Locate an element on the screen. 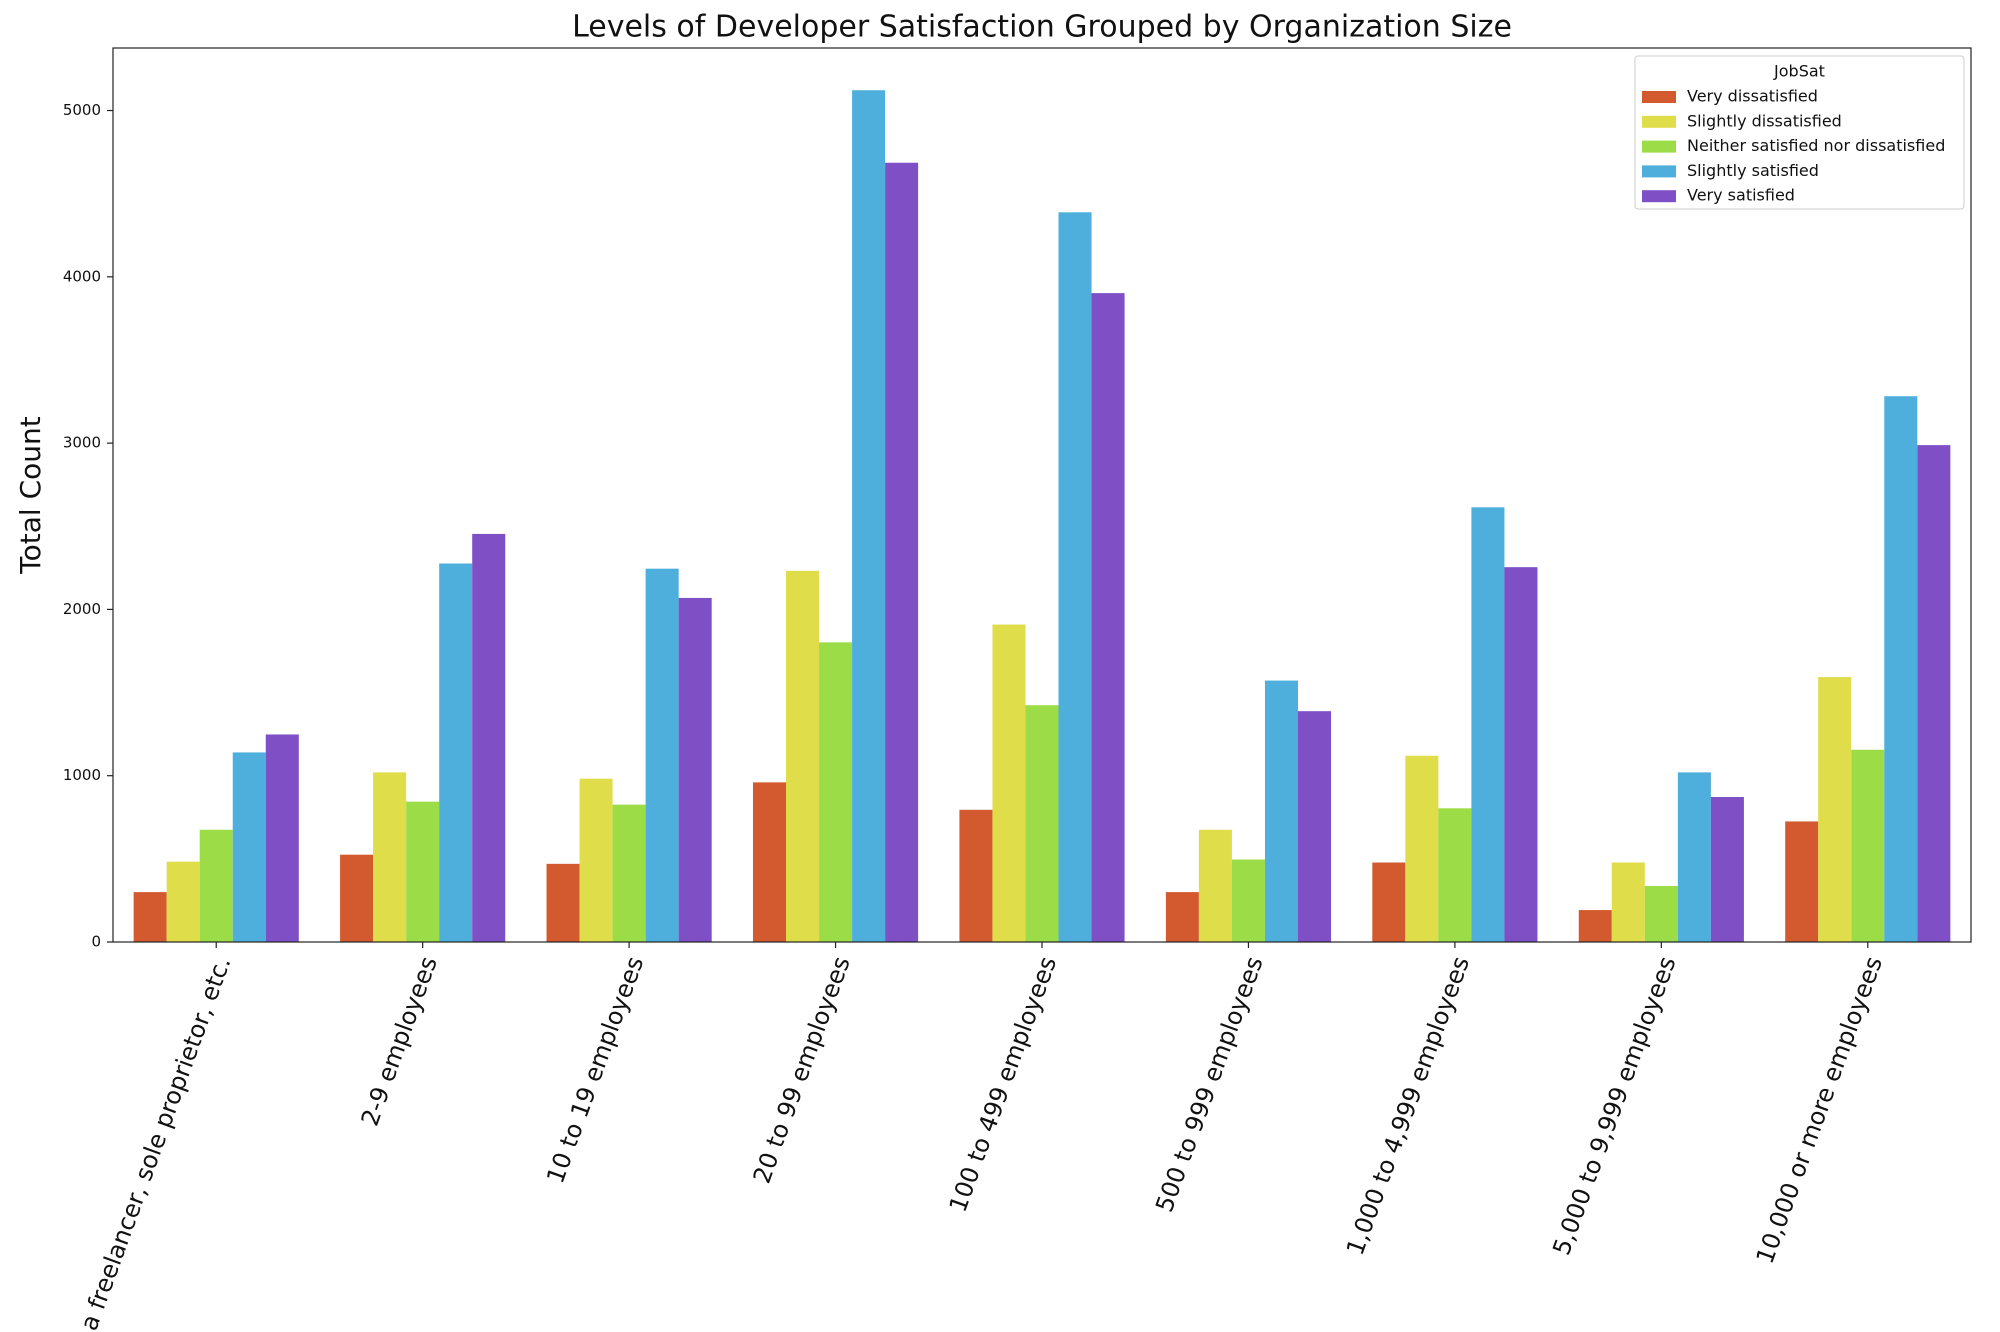 The height and width of the screenshot is (1332, 2000). legend-box is located at coordinates (1799, 132).